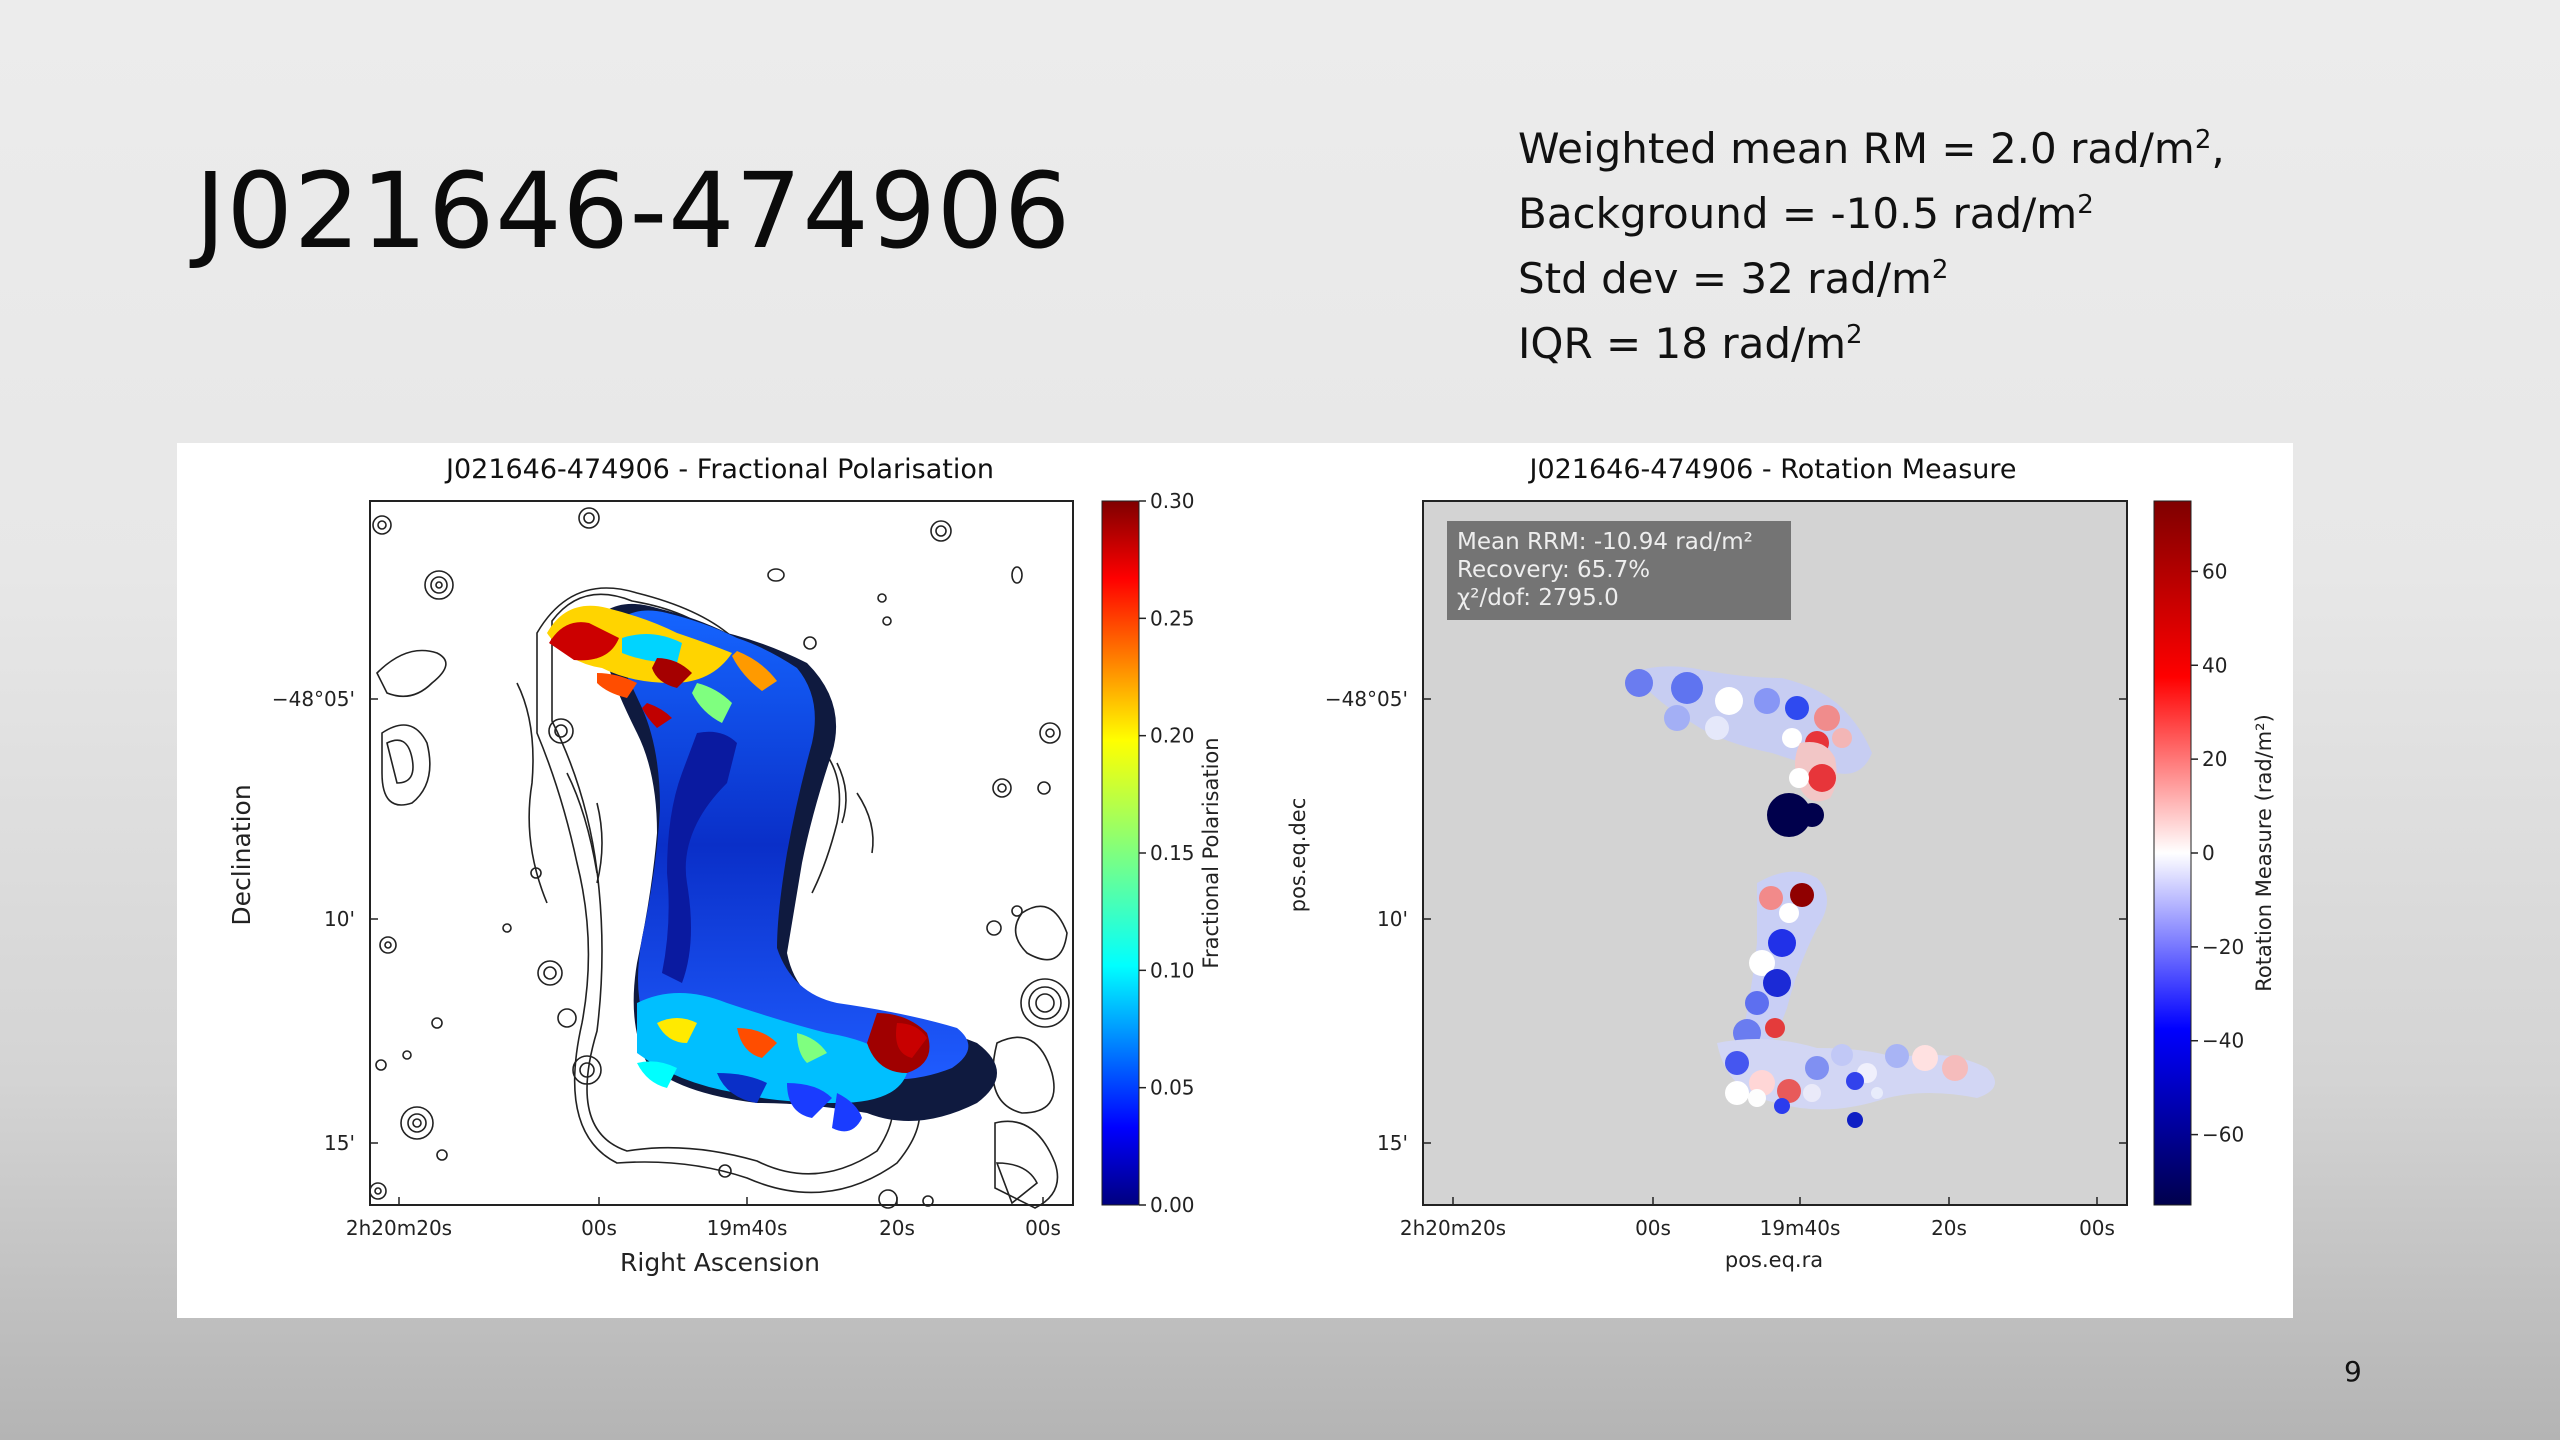 Image resolution: width=2560 pixels, height=1440 pixels. I want to click on stat-text: Std dev = 32 rad/m, so click(1725, 278).